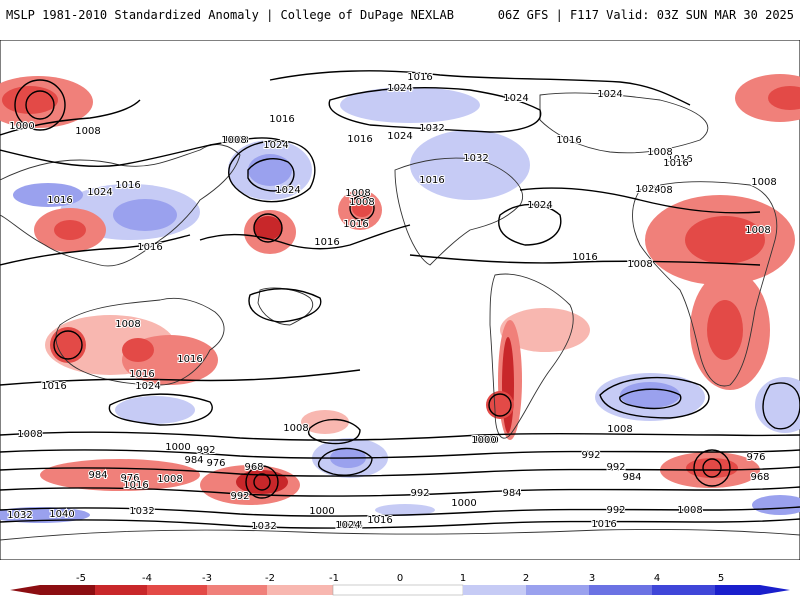 The width and height of the screenshot is (800, 604). Describe the element at coordinates (300, 590) in the screenshot. I see `colorbar-segment-neg1` at that location.